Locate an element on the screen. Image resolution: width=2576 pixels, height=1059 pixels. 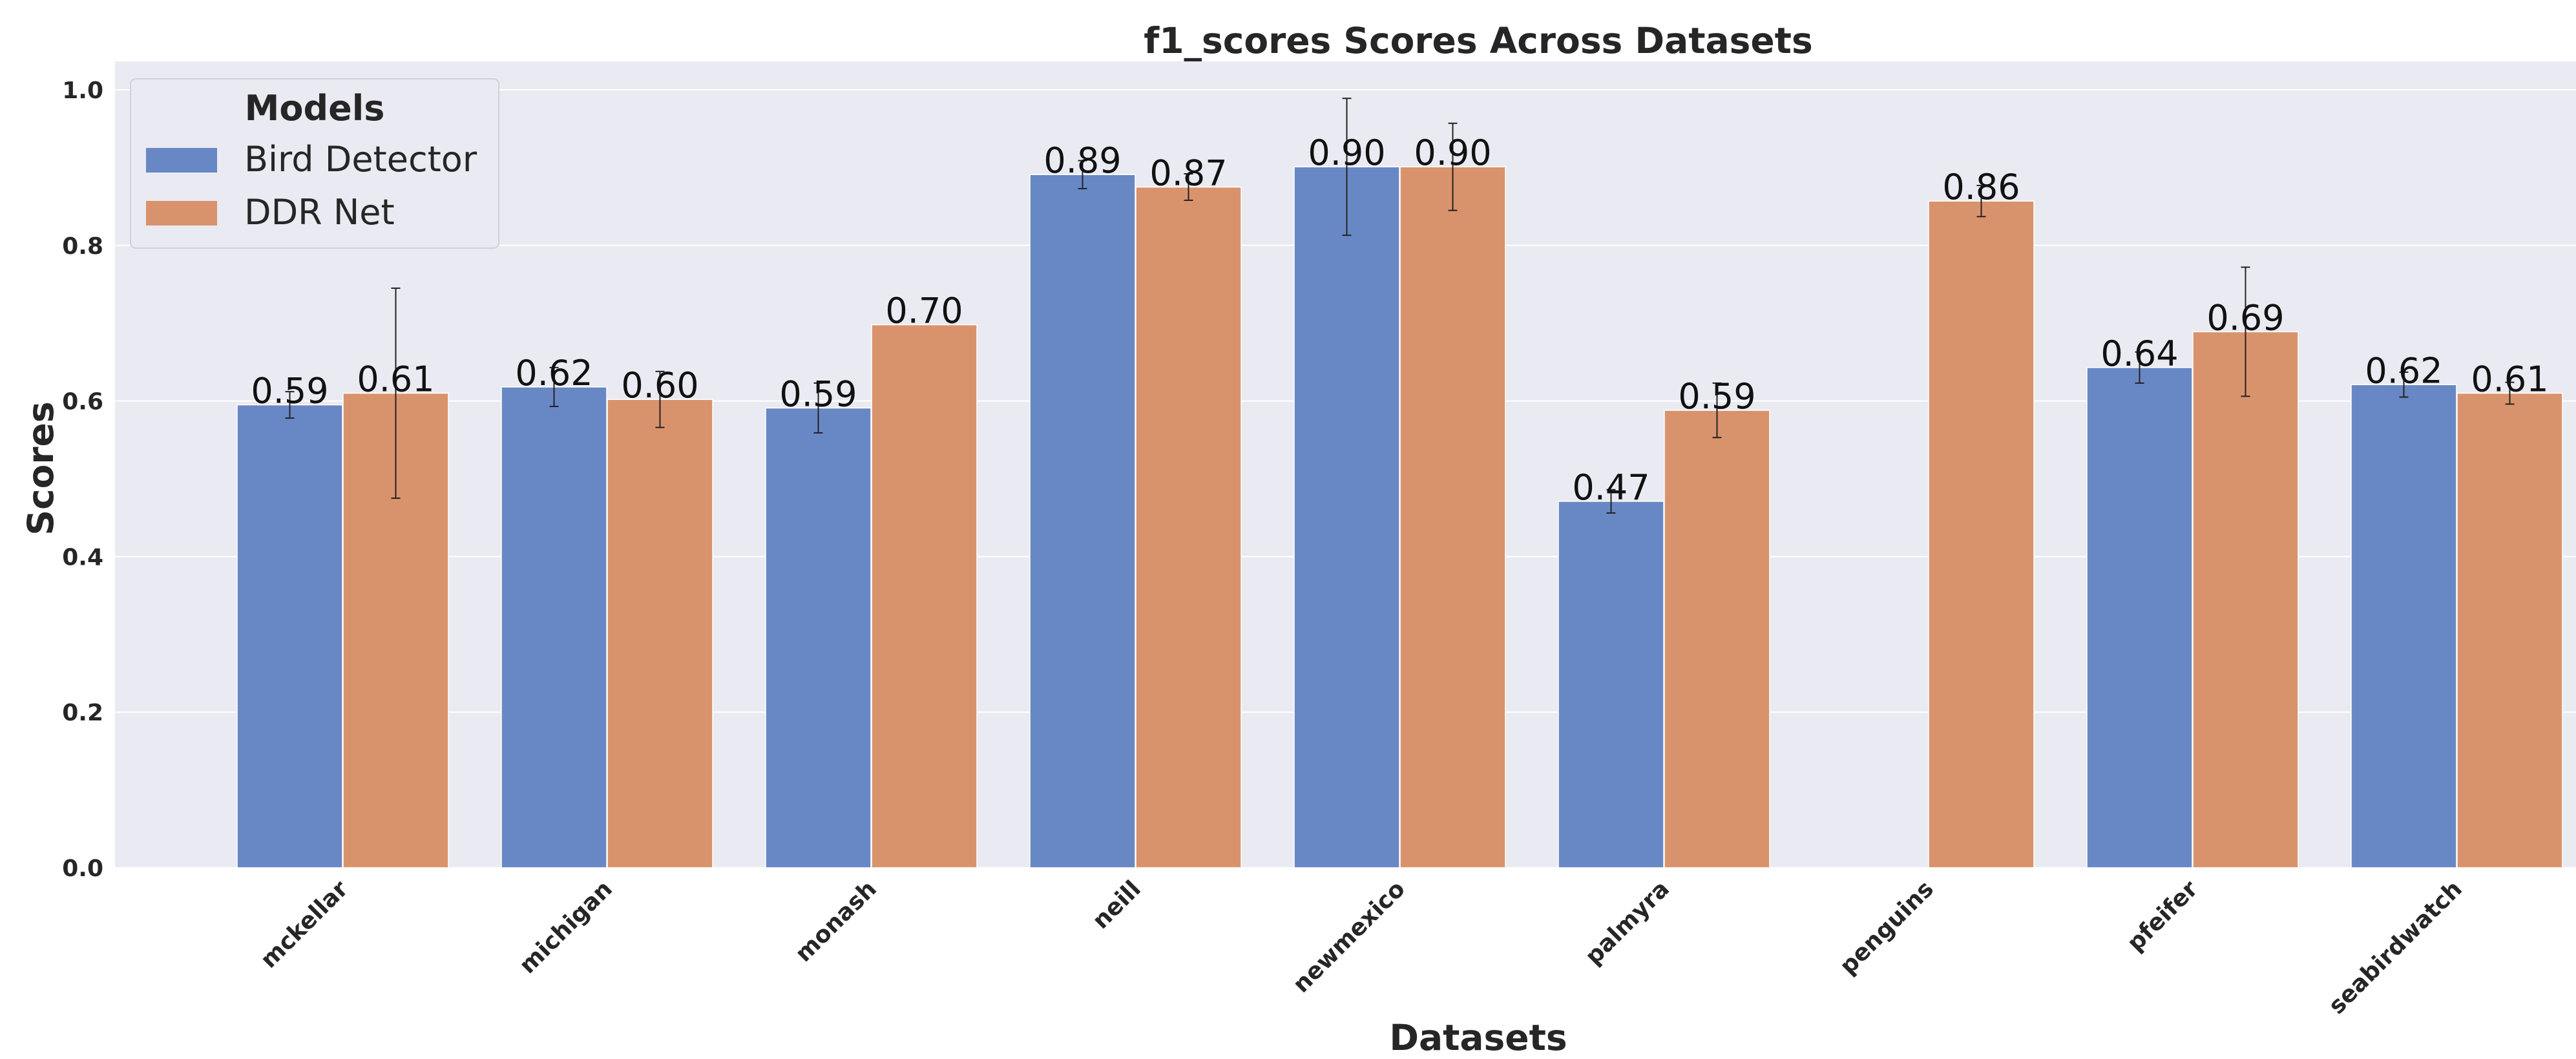
x-tick-label: palmyra is located at coordinates (1627, 923).